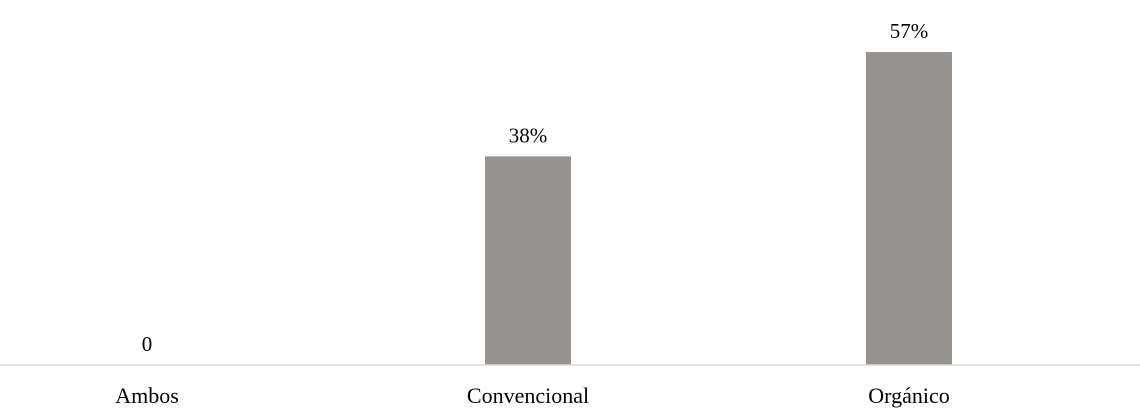 This screenshot has height=409, width=1140. I want to click on x-tick-label-0: Ambos, so click(147, 395).